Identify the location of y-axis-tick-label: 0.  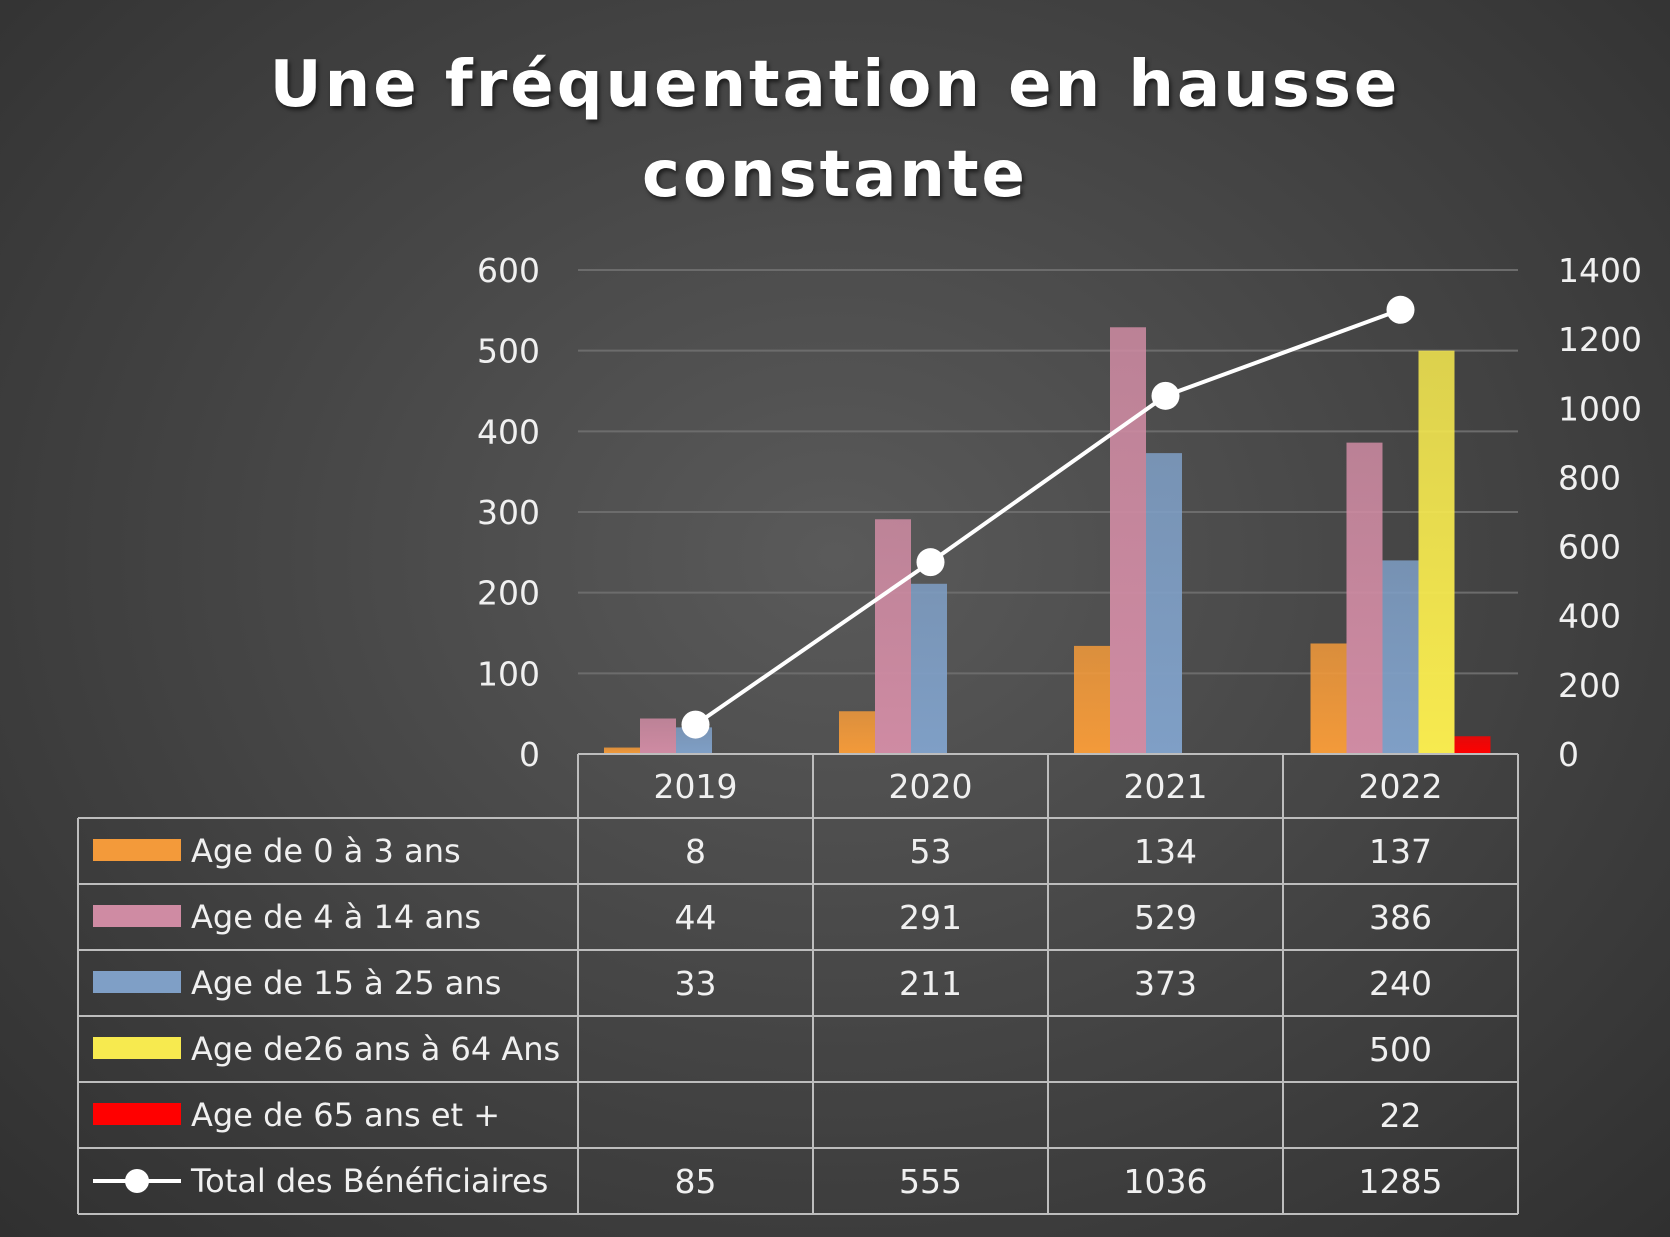
(529, 754).